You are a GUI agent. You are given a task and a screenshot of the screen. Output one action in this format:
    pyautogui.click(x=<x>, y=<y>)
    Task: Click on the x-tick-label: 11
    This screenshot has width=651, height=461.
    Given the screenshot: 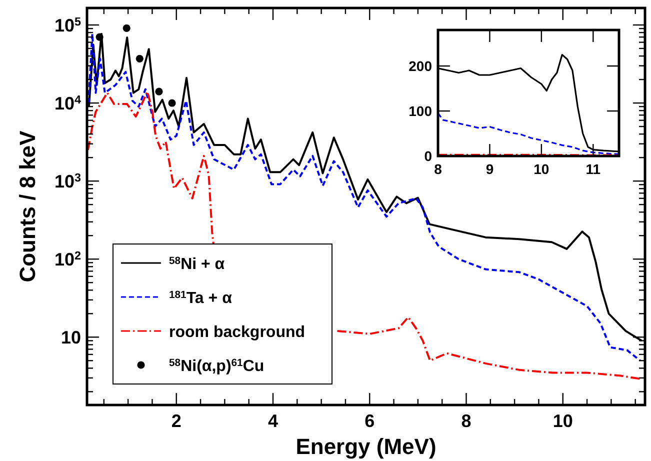 What is the action you would take?
    pyautogui.click(x=593, y=169)
    